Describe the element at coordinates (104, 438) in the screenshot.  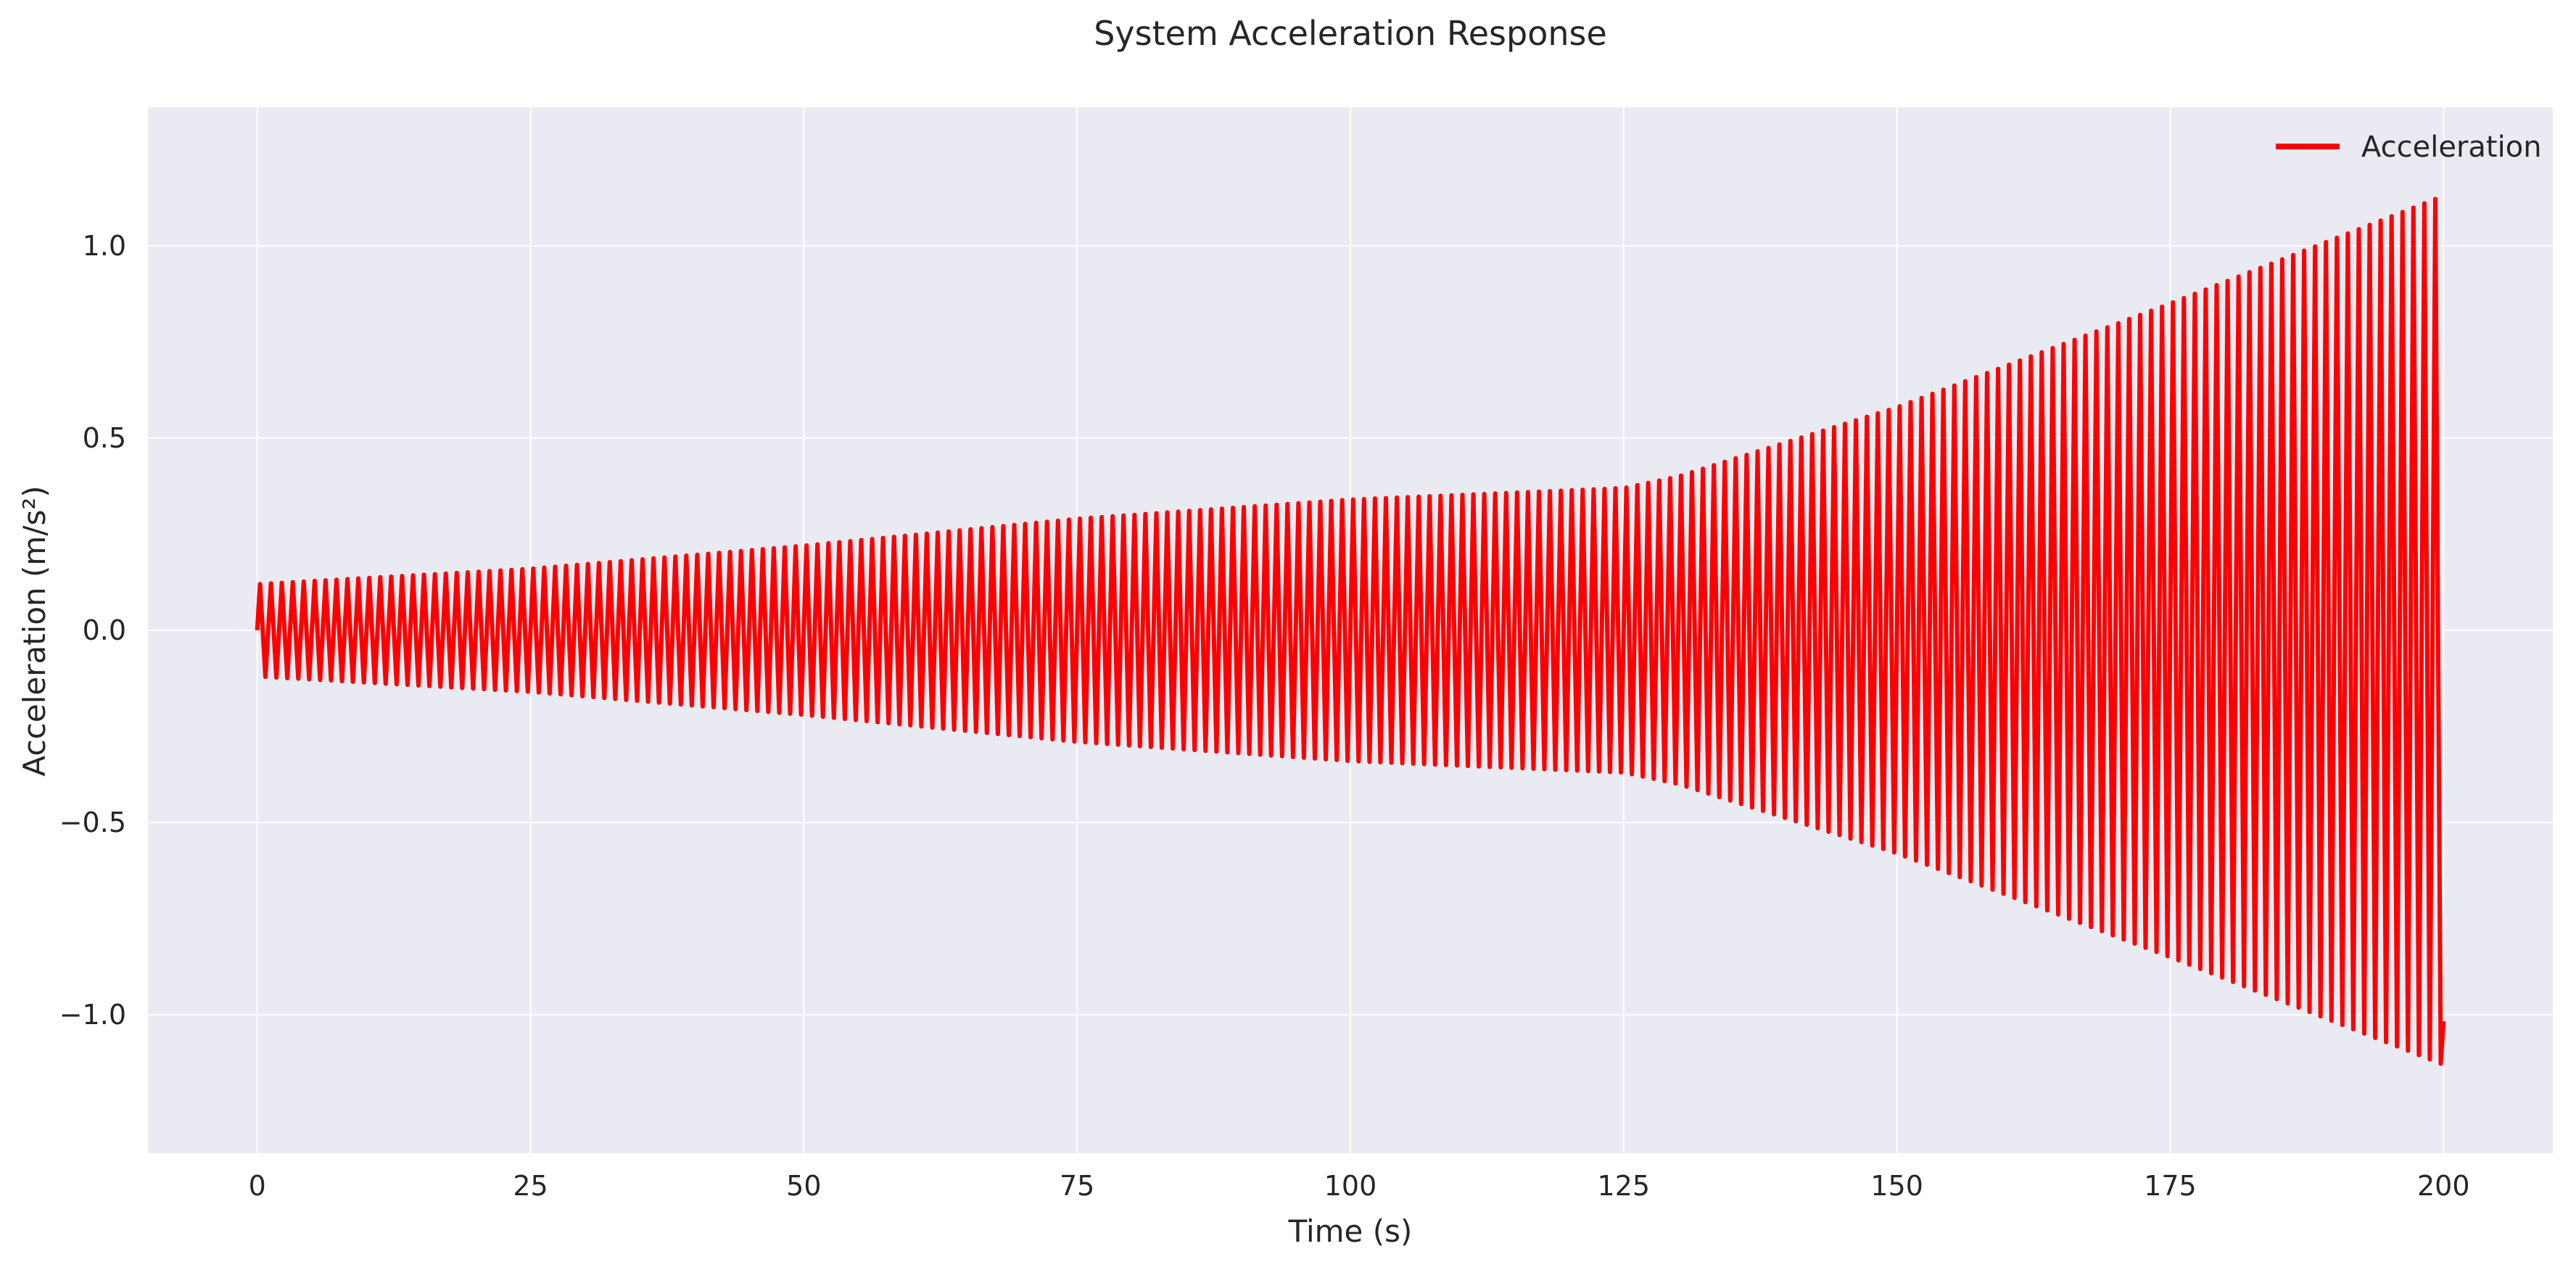
I see `y-tick-label: 0.5` at that location.